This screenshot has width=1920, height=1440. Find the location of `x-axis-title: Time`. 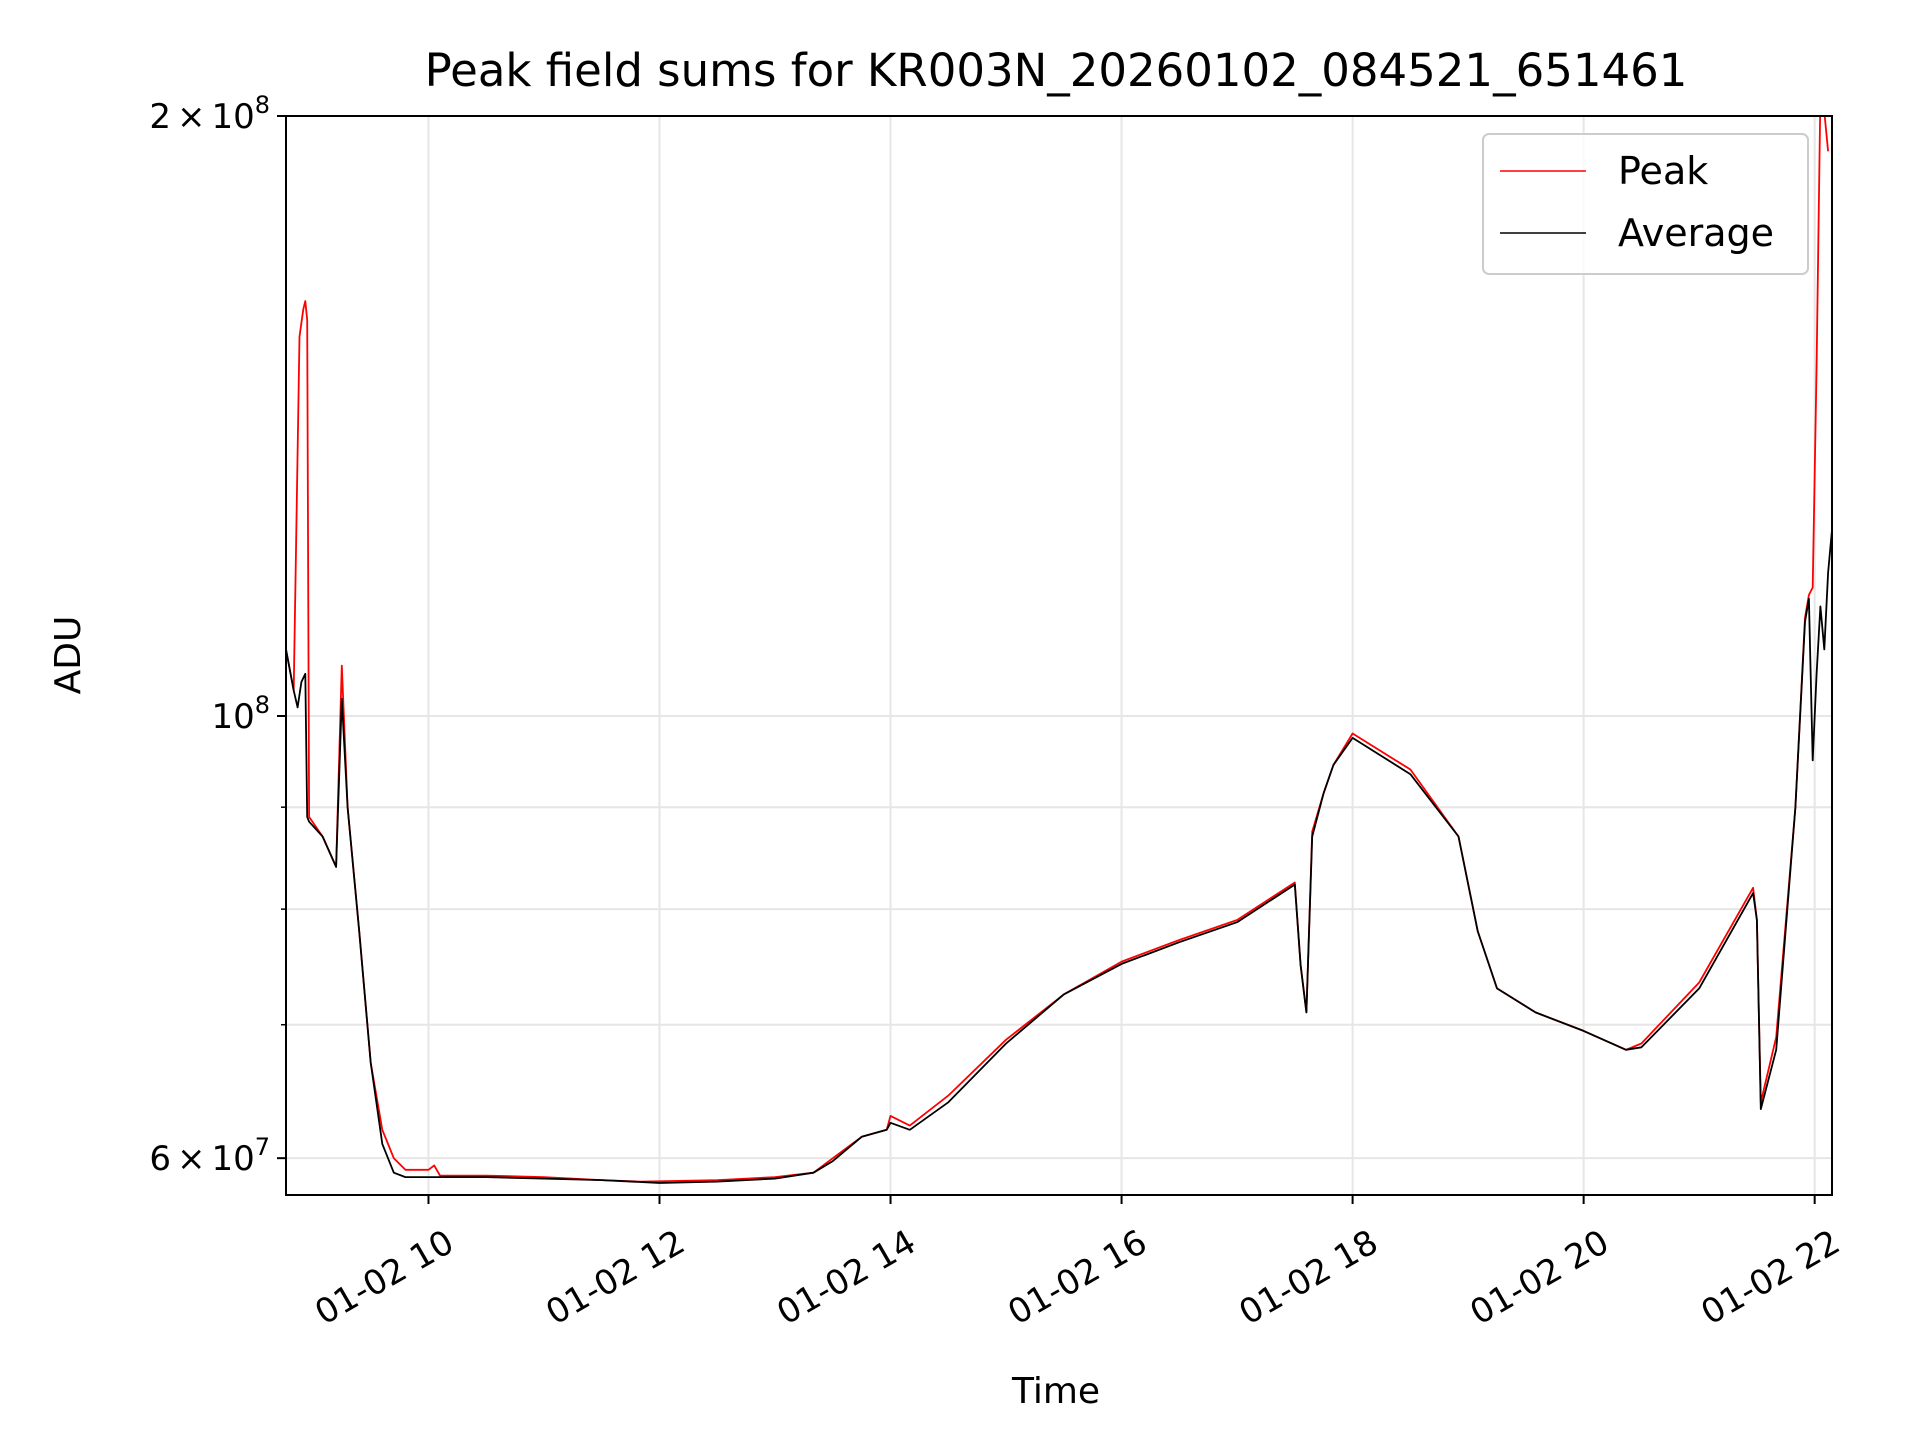

x-axis-title: Time is located at coordinates (1055, 1391).